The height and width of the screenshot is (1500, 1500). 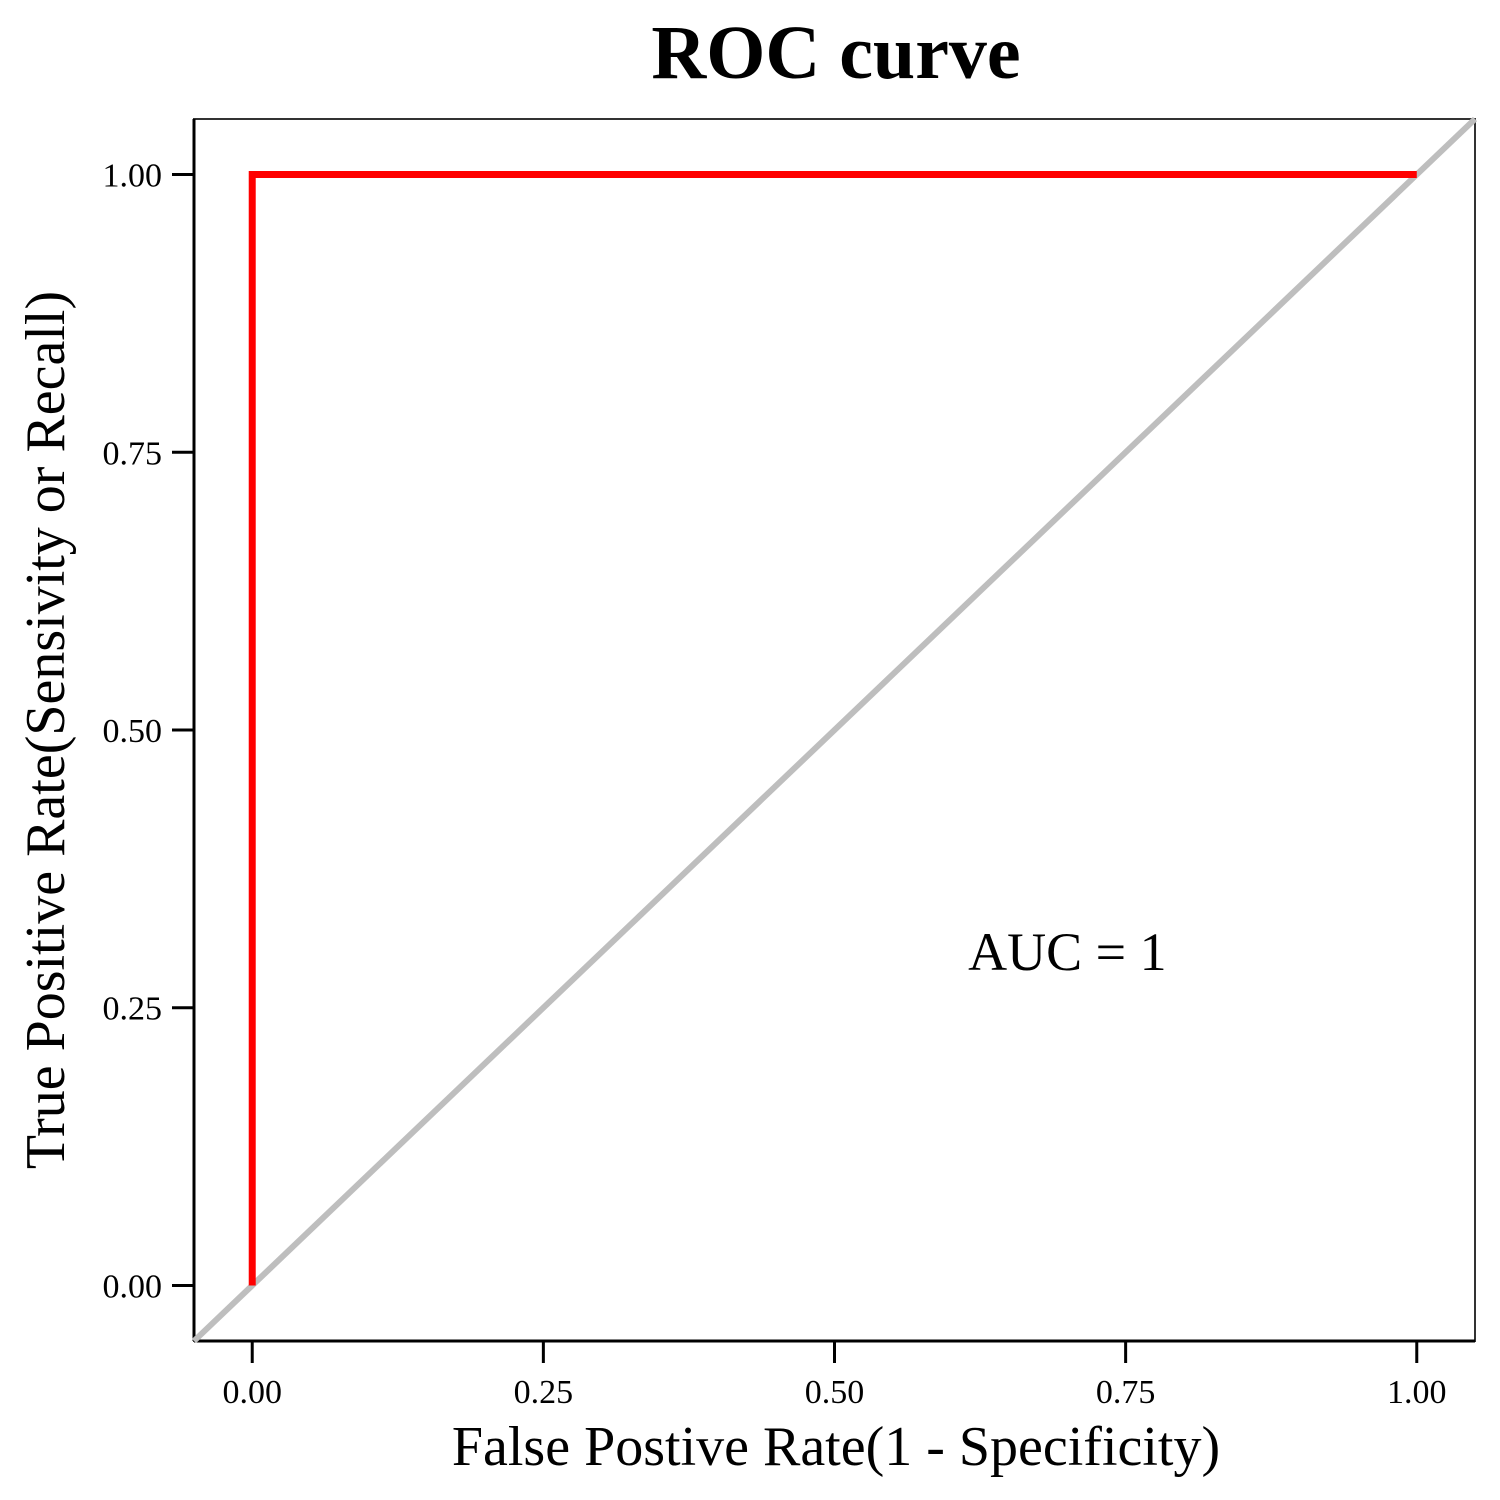 What do you see at coordinates (1417, 1392) in the screenshot?
I see `x-tick-label-4: 1.00` at bounding box center [1417, 1392].